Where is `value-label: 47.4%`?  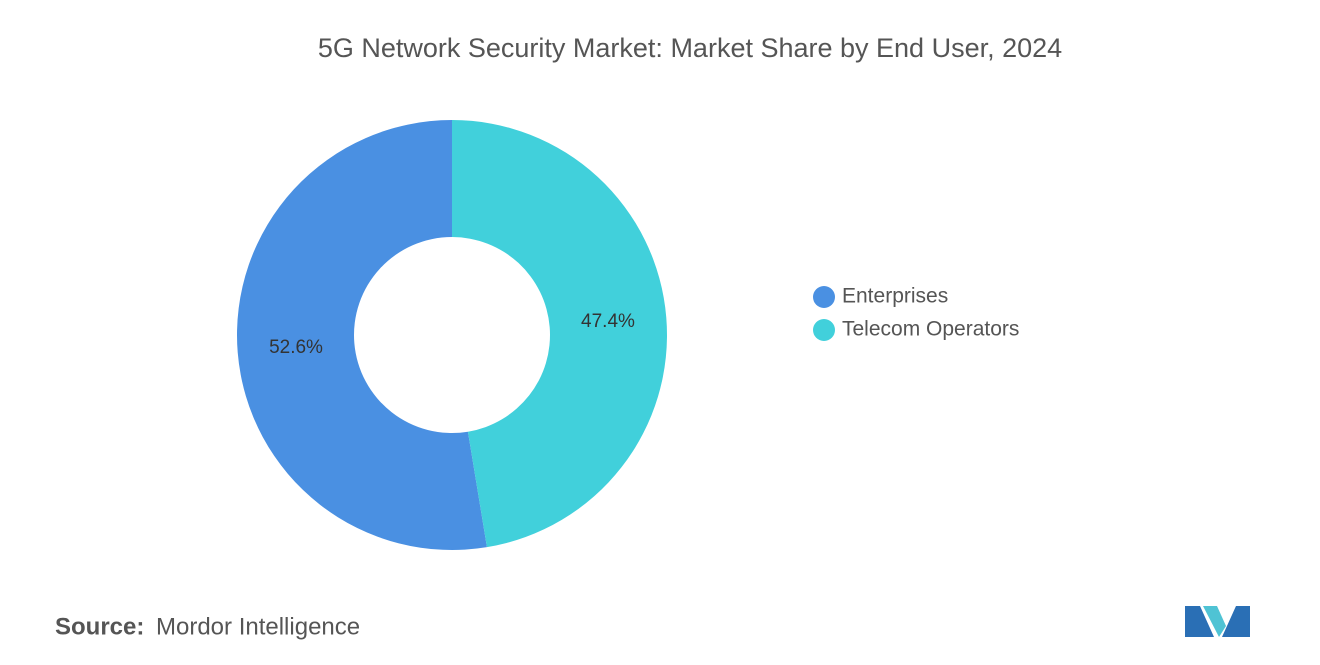 value-label: 47.4% is located at coordinates (608, 321).